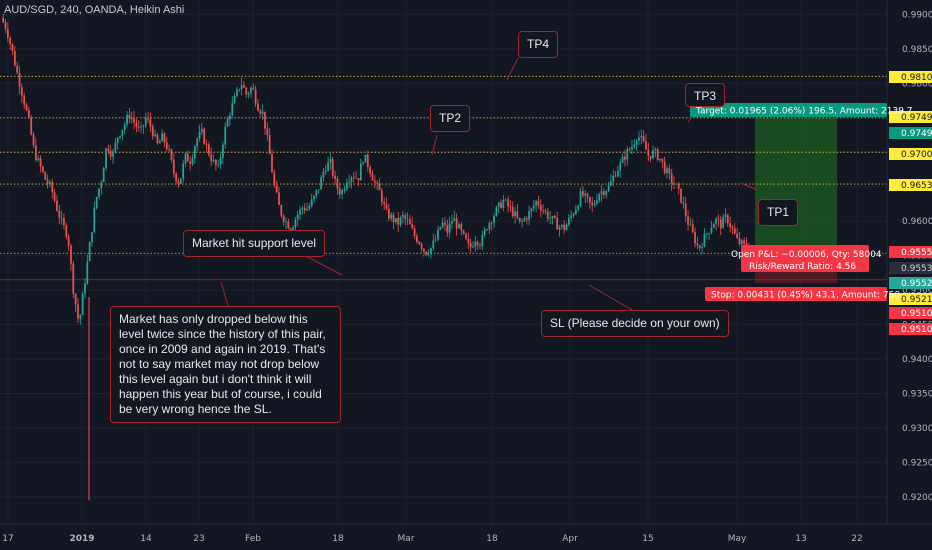 This screenshot has height=550, width=932. What do you see at coordinates (916, 253) in the screenshot?
I see `price-tag-label: 0.95552` at bounding box center [916, 253].